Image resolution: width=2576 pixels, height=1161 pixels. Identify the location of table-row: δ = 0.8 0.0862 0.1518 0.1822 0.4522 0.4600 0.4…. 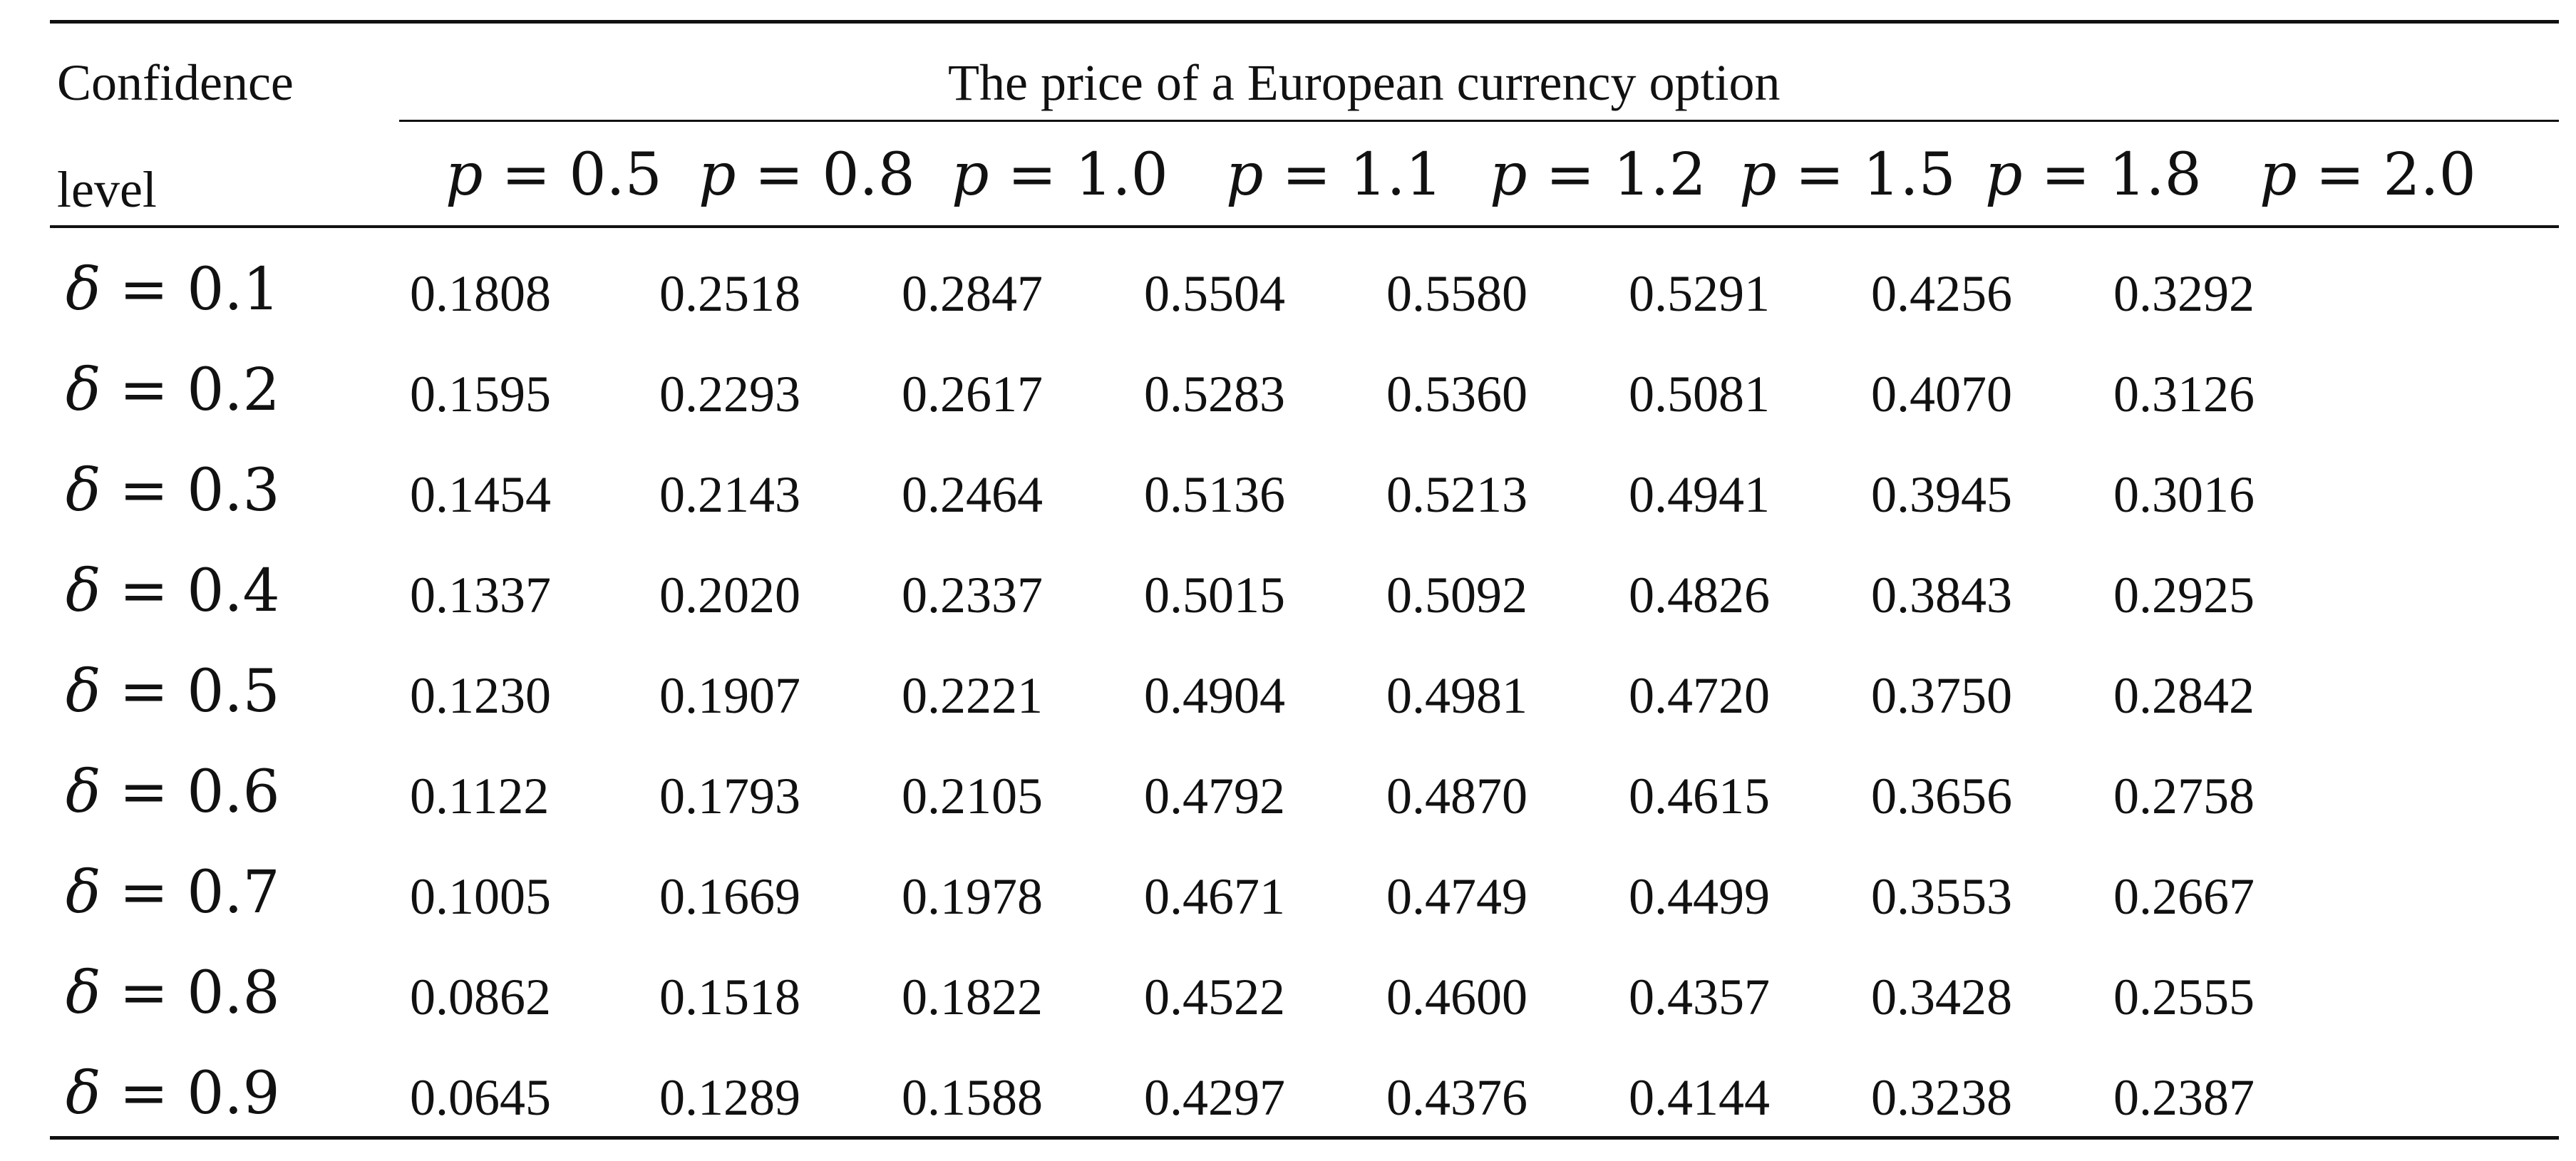
(1288, 1001).